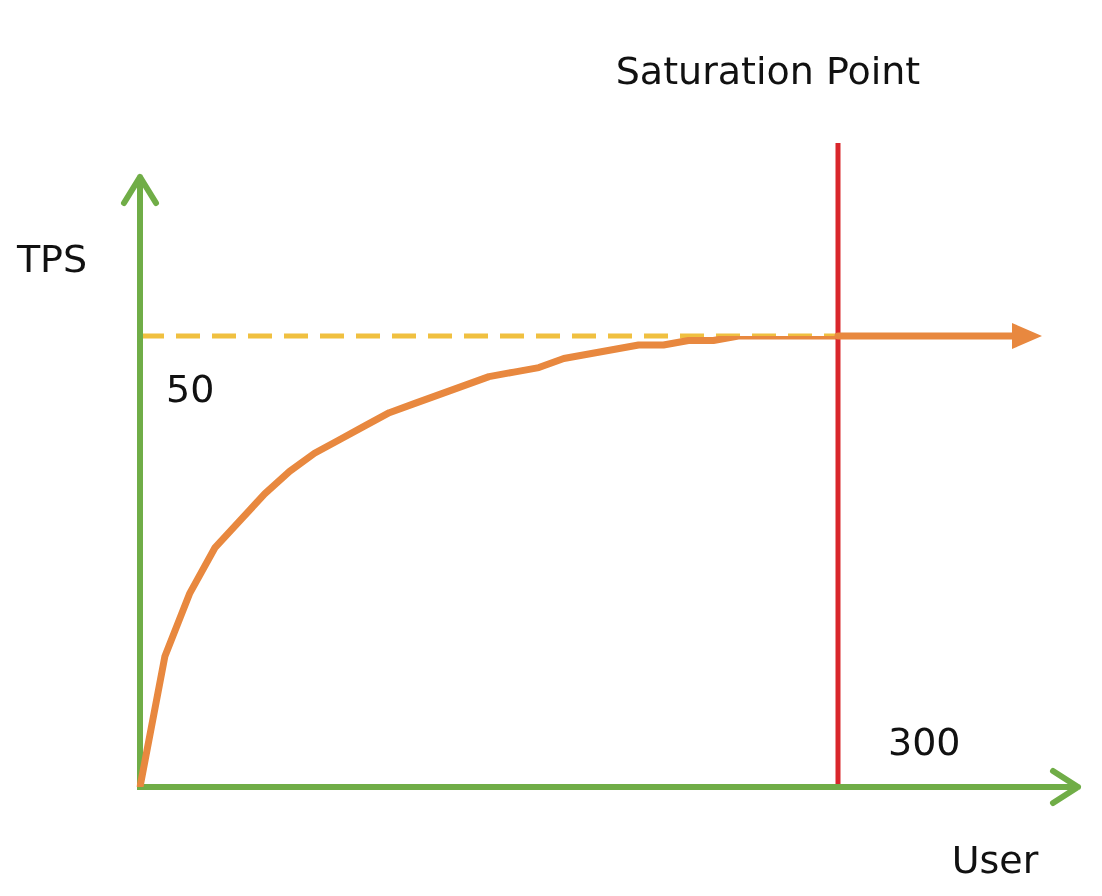  What do you see at coordinates (995, 859) in the screenshot?
I see `x-axis-title: User` at bounding box center [995, 859].